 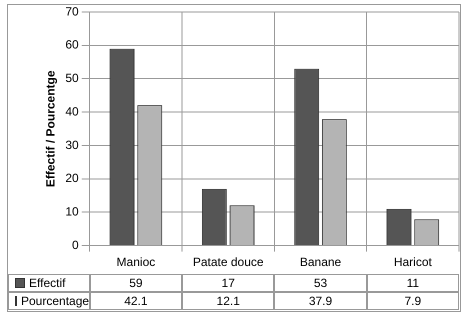 What do you see at coordinates (72, 211) in the screenshot?
I see `y-tick-label: 10` at bounding box center [72, 211].